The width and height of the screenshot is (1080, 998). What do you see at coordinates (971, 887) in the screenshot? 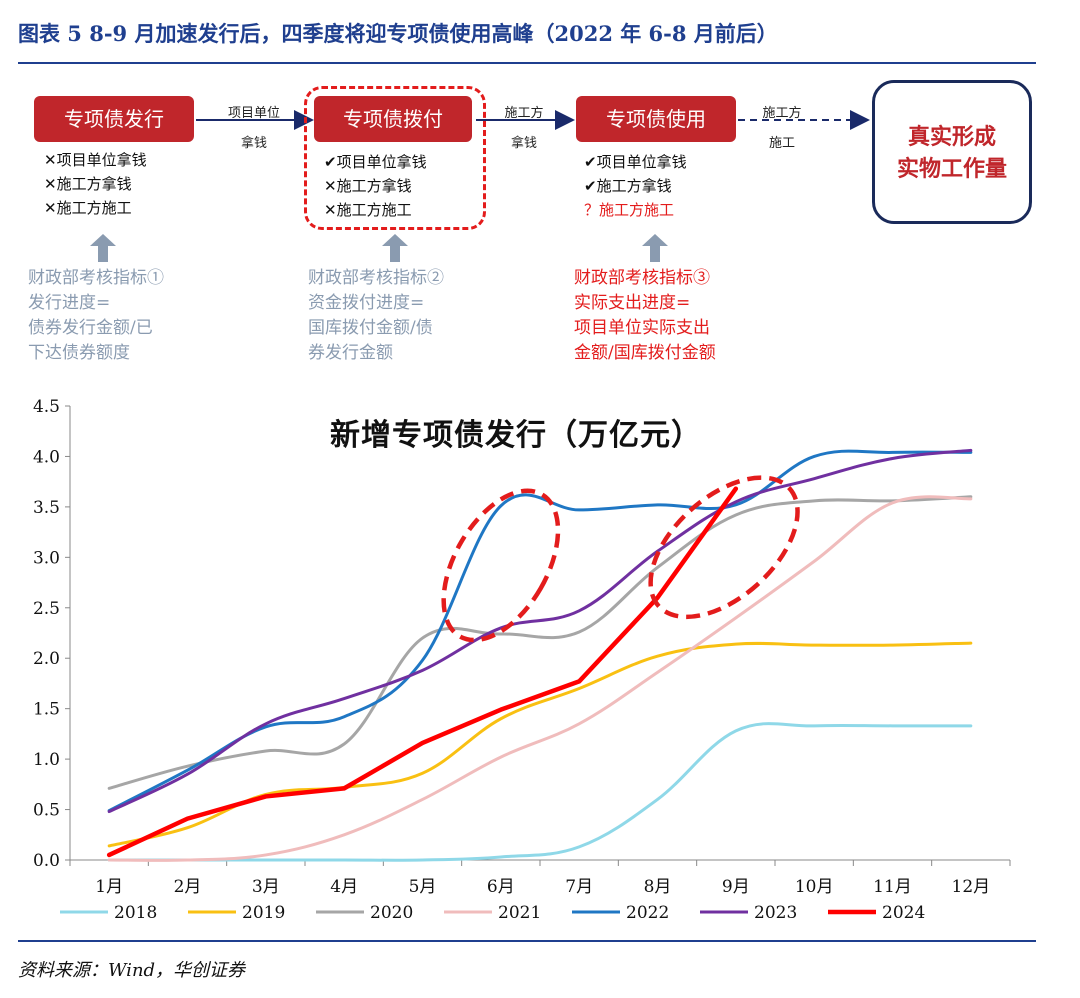
I see `x-tick-label: 12月` at bounding box center [971, 887].